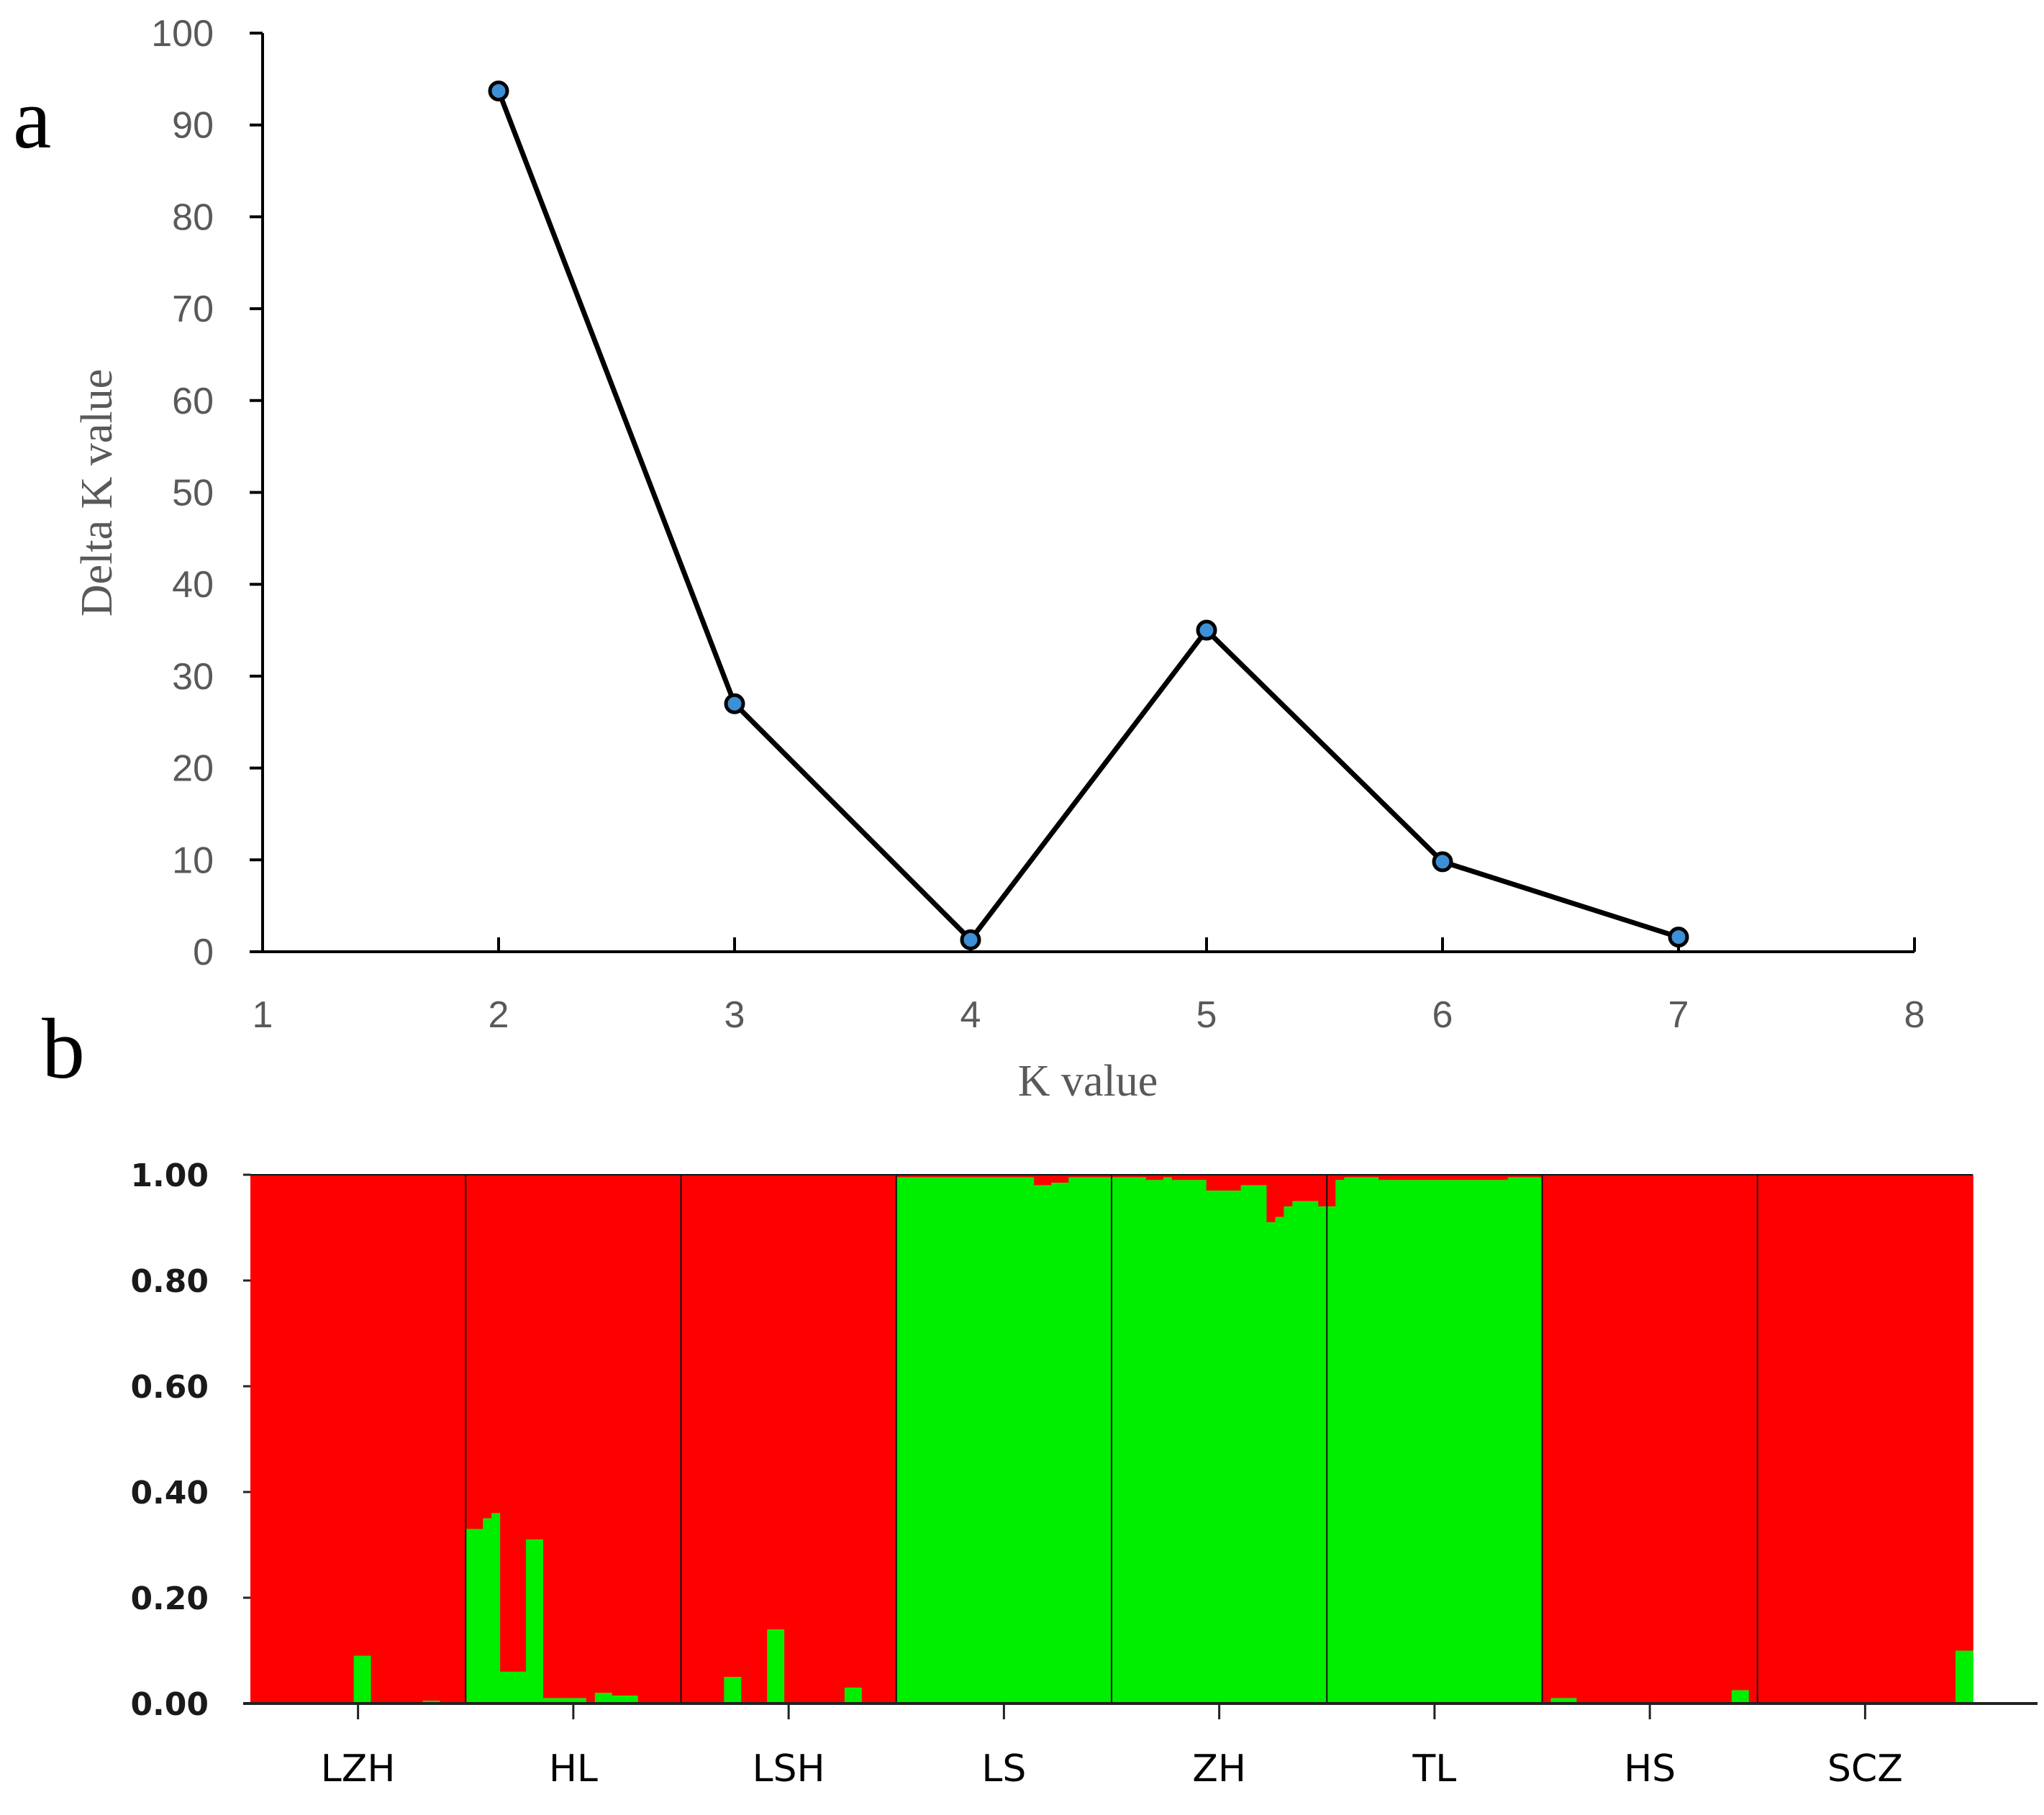 This screenshot has height=1815, width=2044. I want to click on b-y-tick-label: 0.60, so click(169, 1387).